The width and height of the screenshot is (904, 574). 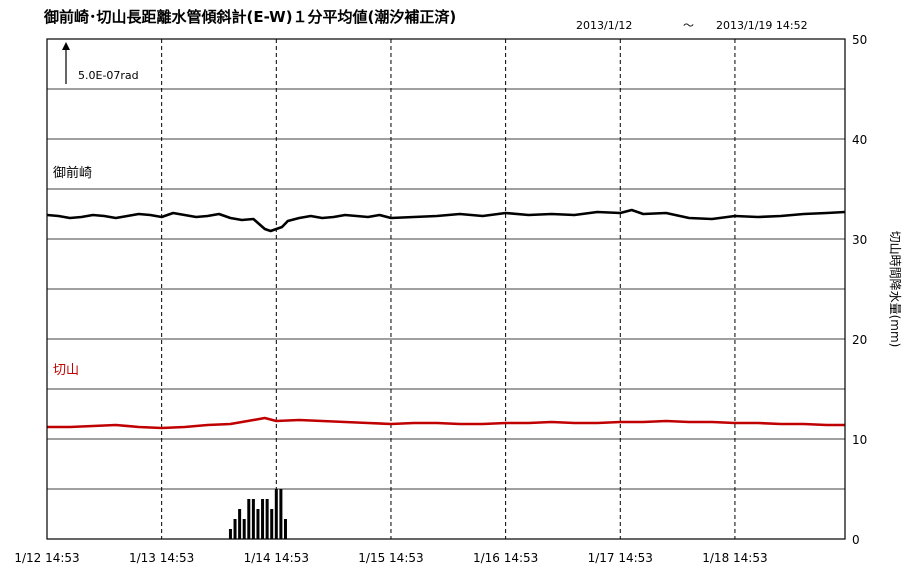 What do you see at coordinates (859, 290) in the screenshot?
I see `y2-tick-labels: 0 10 20 30 40 50` at bounding box center [859, 290].